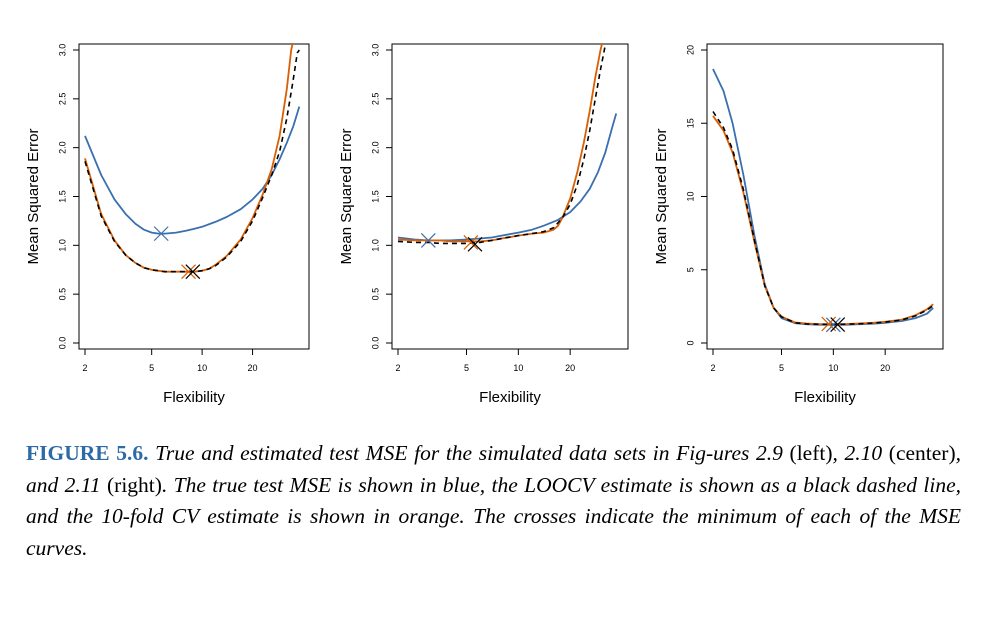 This screenshot has width=989, height=620. Describe the element at coordinates (860, 453) in the screenshot. I see `caption-text-2: , 2.10` at that location.